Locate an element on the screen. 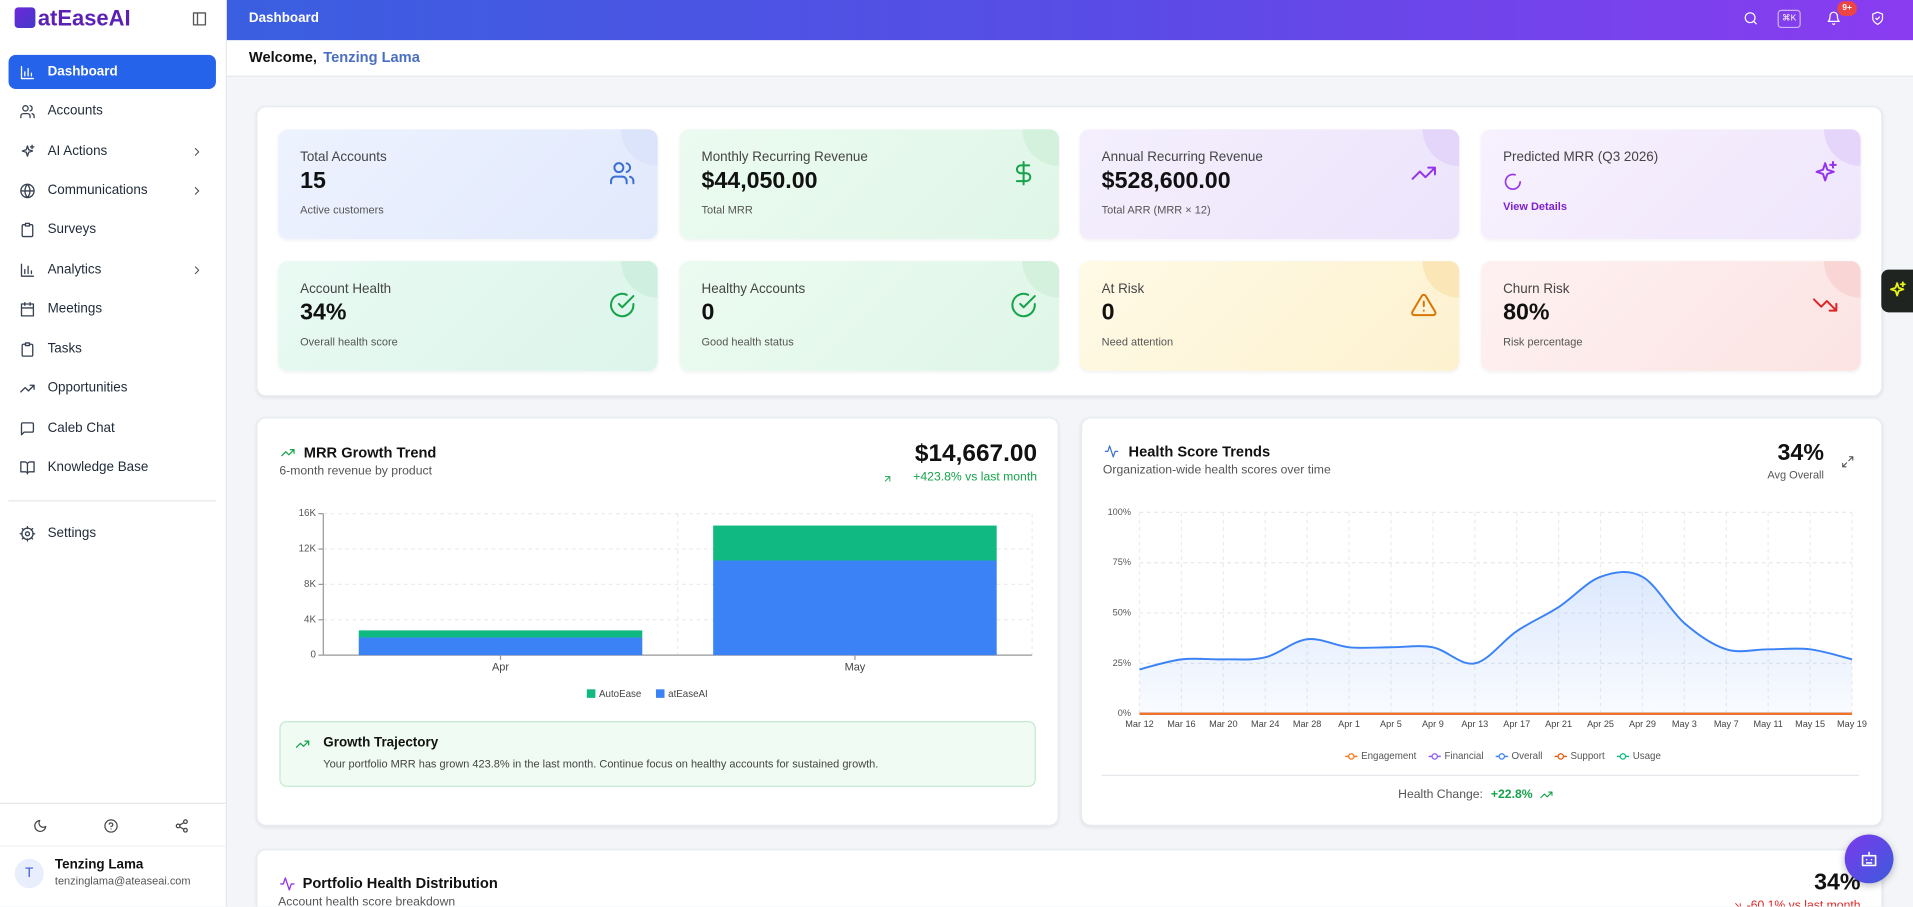 The height and width of the screenshot is (907, 1913). insight-icon is located at coordinates (302, 744).